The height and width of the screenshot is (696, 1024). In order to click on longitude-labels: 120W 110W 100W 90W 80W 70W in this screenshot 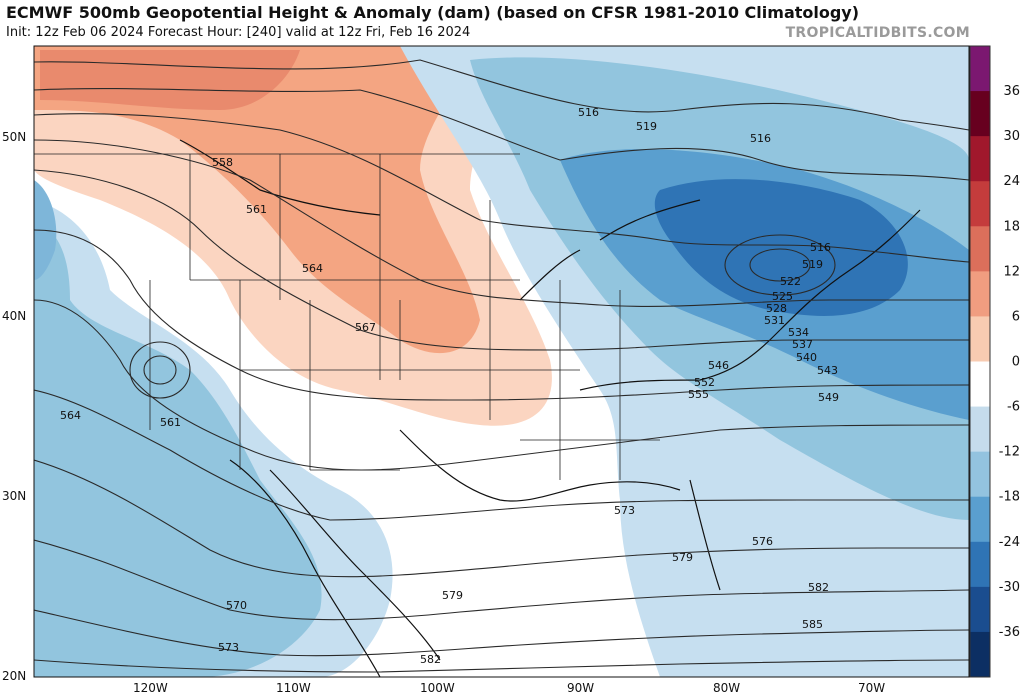, I will do `click(509, 688)`.